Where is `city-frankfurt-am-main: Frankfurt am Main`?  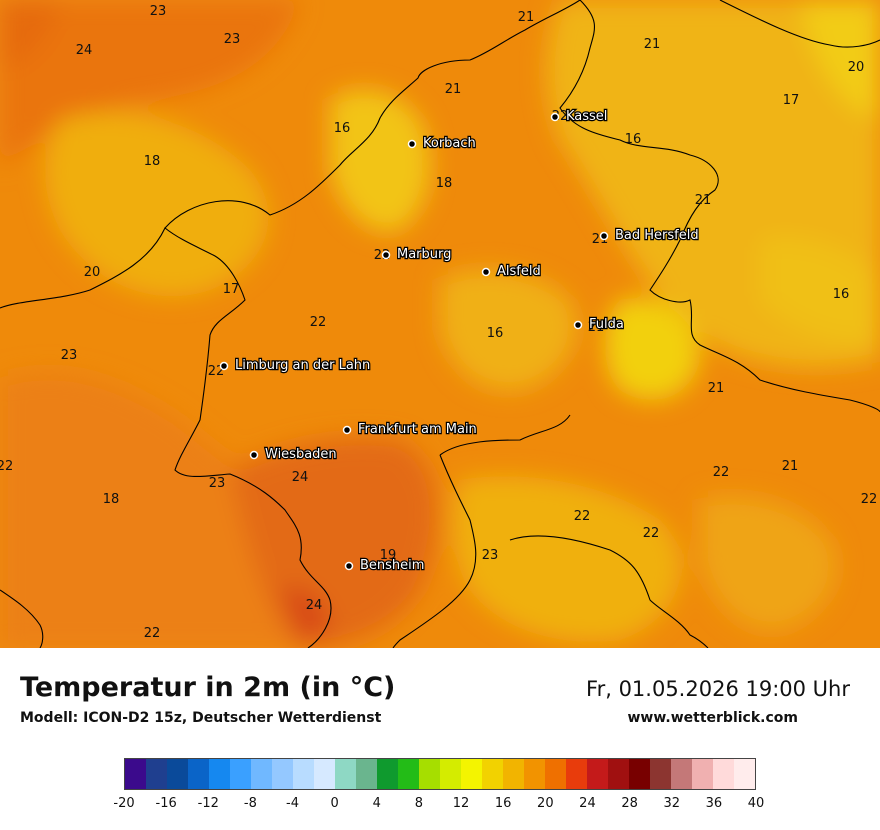 city-frankfurt-am-main: Frankfurt am Main is located at coordinates (410, 429).